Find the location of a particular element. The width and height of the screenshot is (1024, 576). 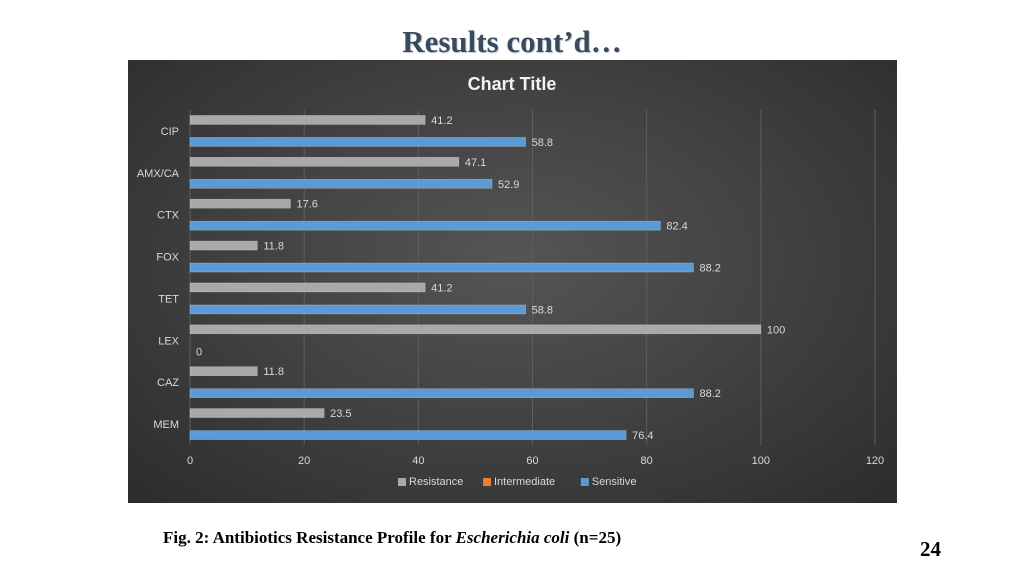

data-label: 23.5 is located at coordinates (340, 414).